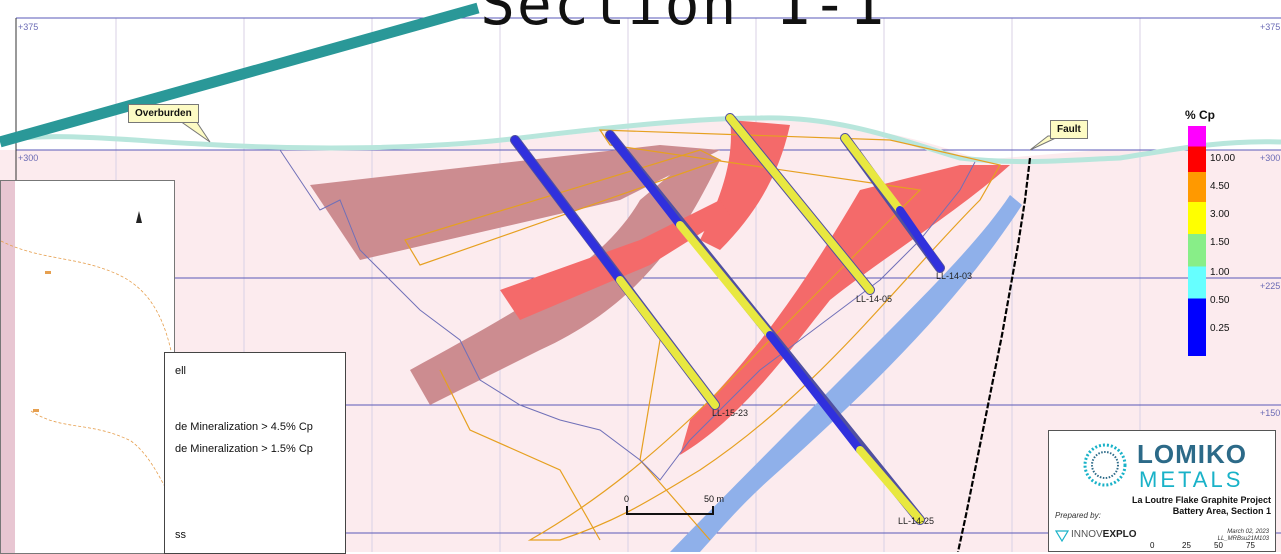  I want to click on company-name: LOMIKO, so click(1192, 454).